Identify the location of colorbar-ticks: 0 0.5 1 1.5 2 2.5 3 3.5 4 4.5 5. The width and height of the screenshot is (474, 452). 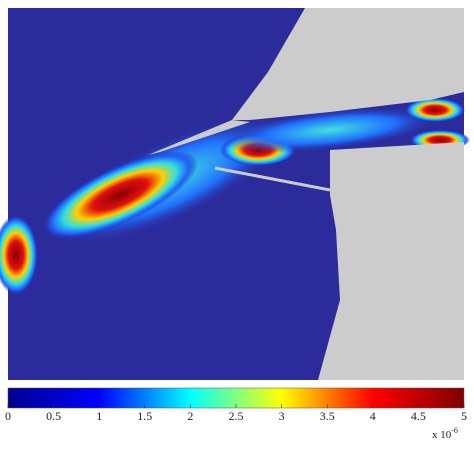
(236, 413).